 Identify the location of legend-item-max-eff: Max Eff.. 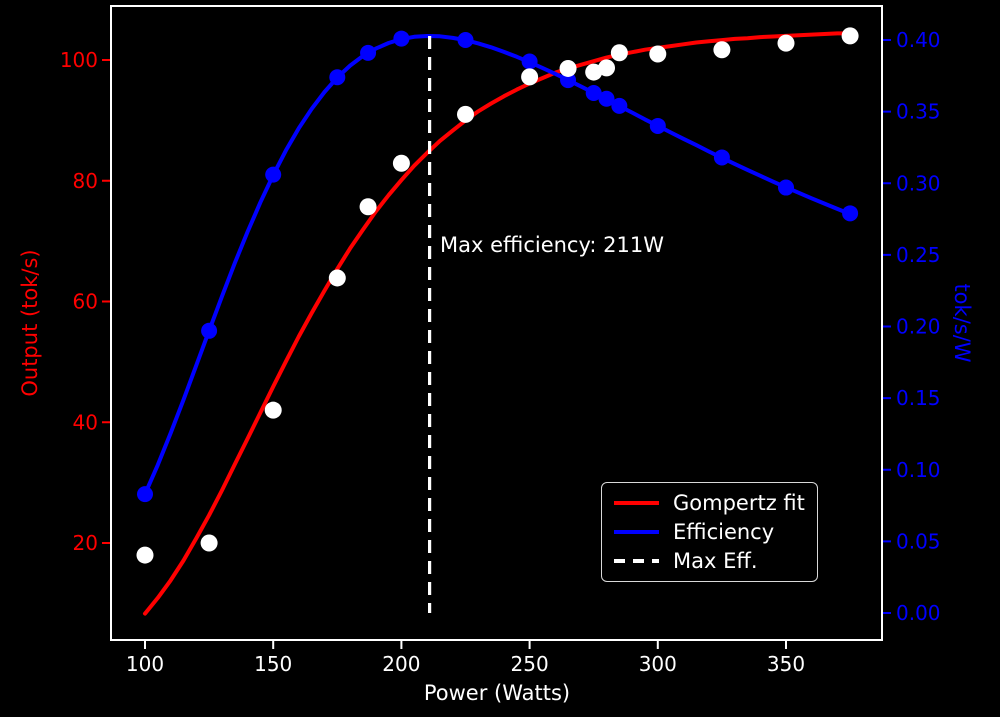
(709, 561).